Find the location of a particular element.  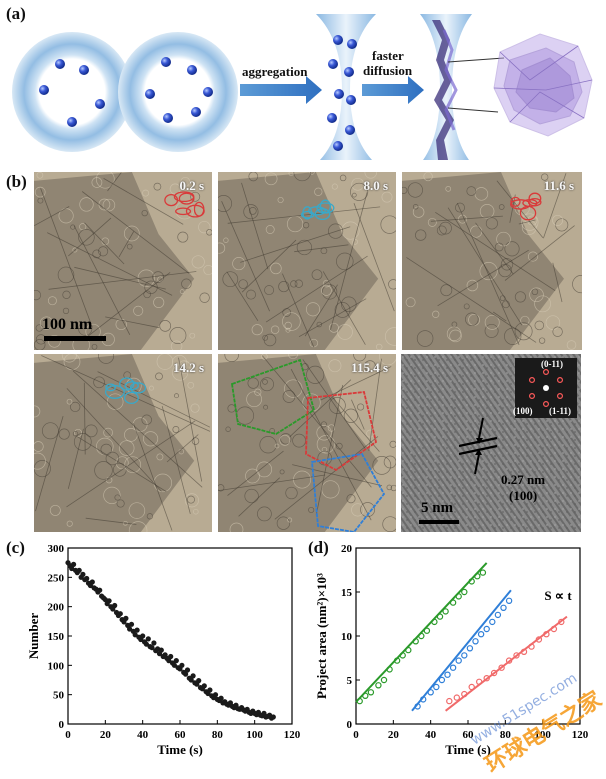

x-tick-label: 100 is located at coordinates (542, 735).